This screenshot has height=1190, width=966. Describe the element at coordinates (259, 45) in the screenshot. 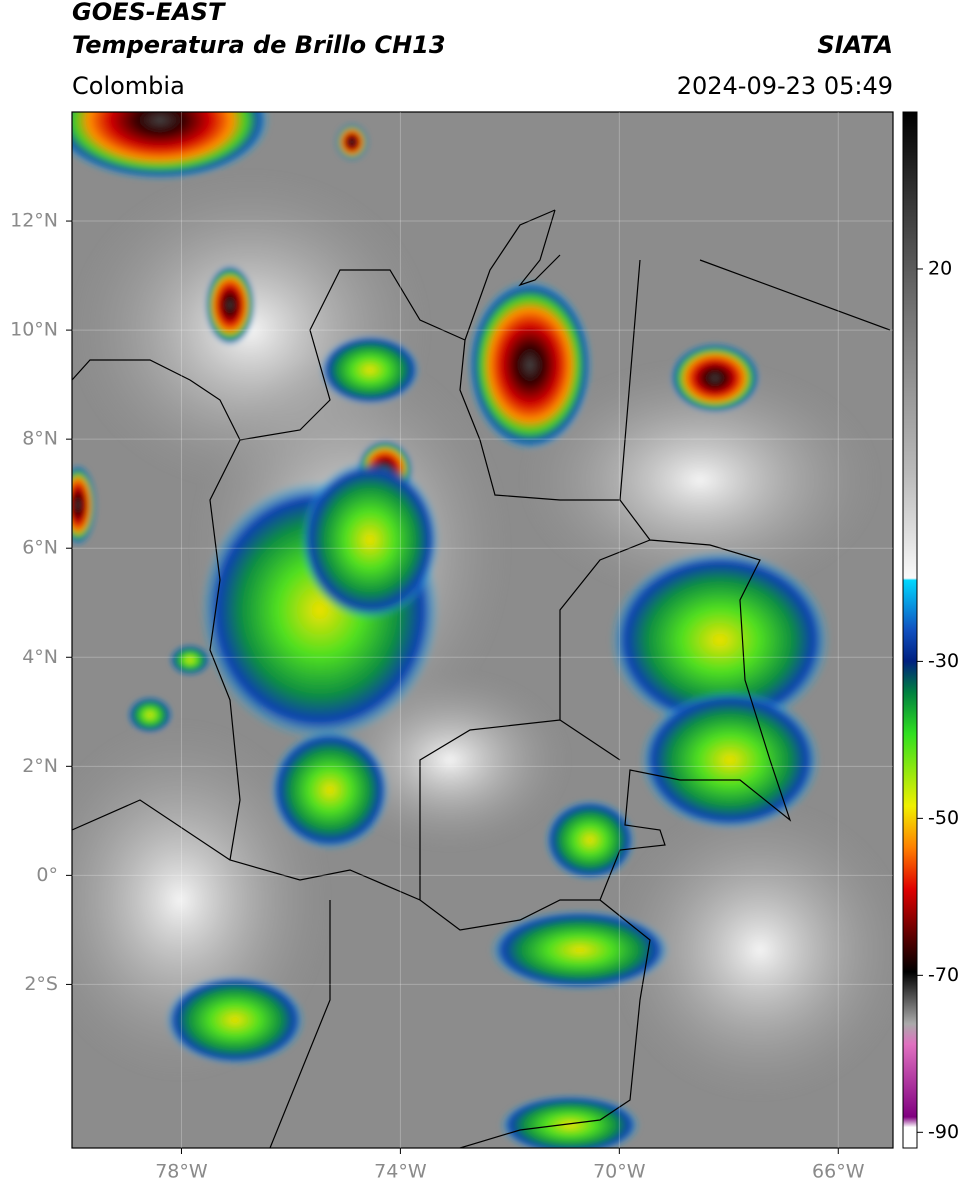

I see `subtitle: Temperatura de Brillo CH13` at that location.